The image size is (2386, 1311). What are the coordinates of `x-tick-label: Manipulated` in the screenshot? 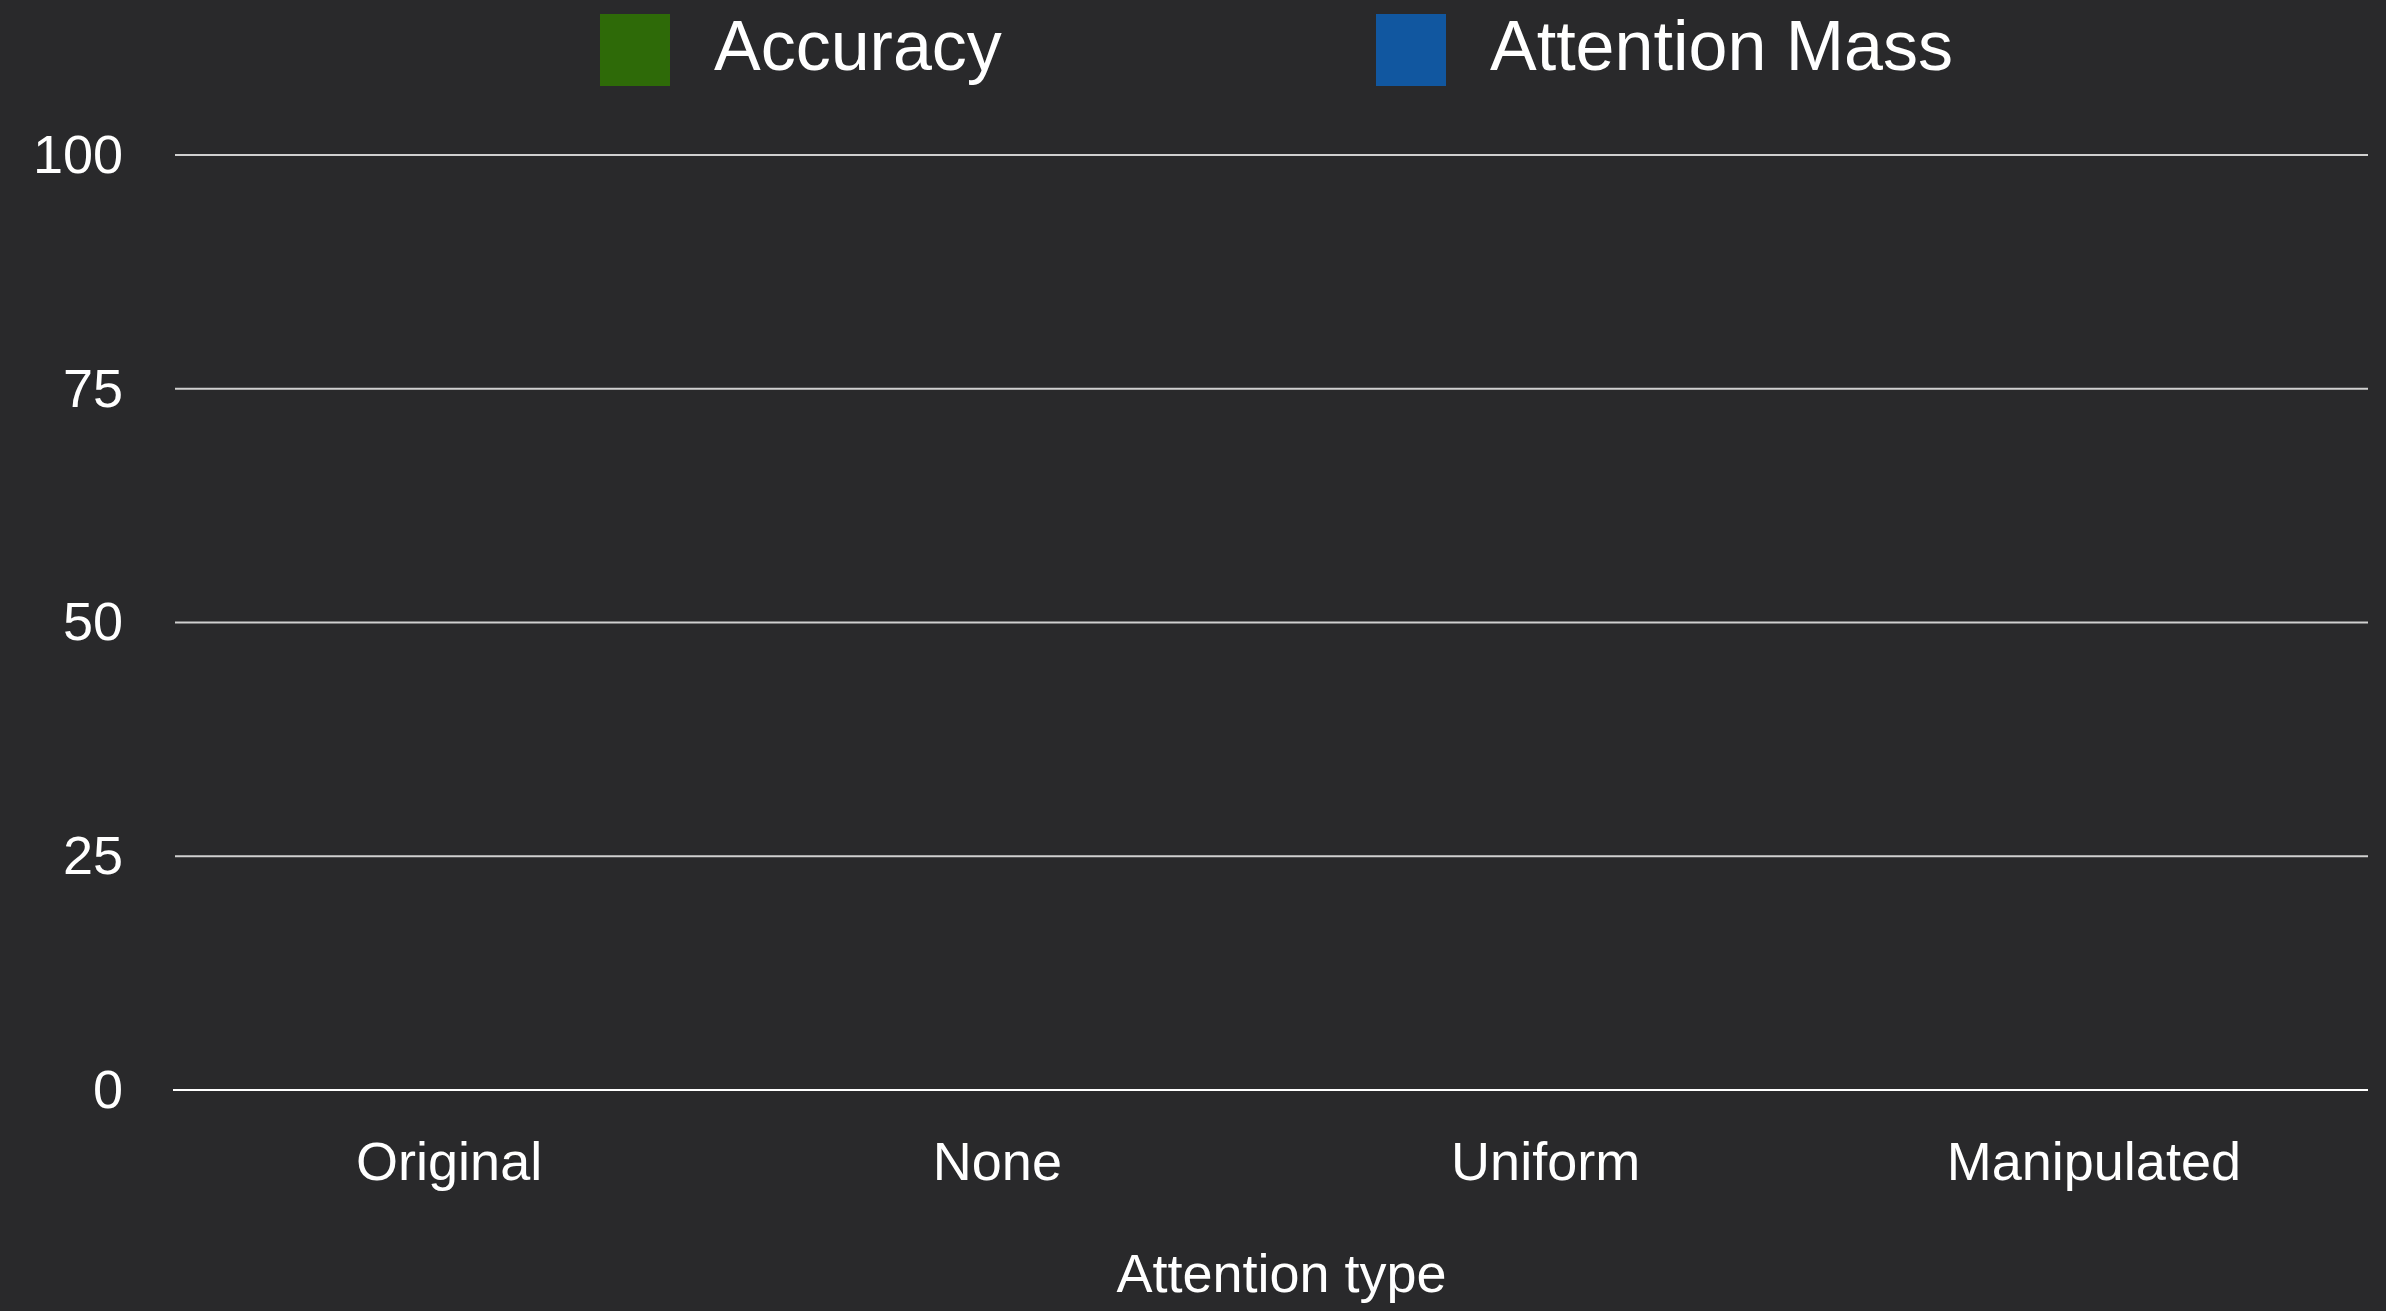 It's located at (2093, 1161).